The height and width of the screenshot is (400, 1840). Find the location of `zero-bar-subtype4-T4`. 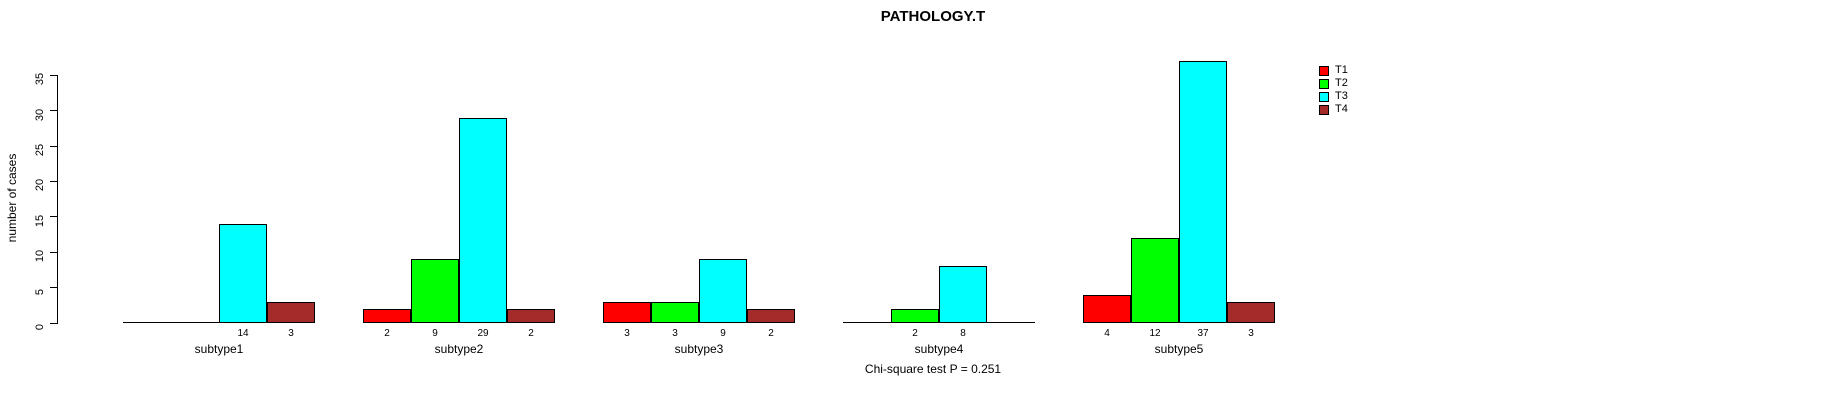

zero-bar-subtype4-T4 is located at coordinates (1011, 322).